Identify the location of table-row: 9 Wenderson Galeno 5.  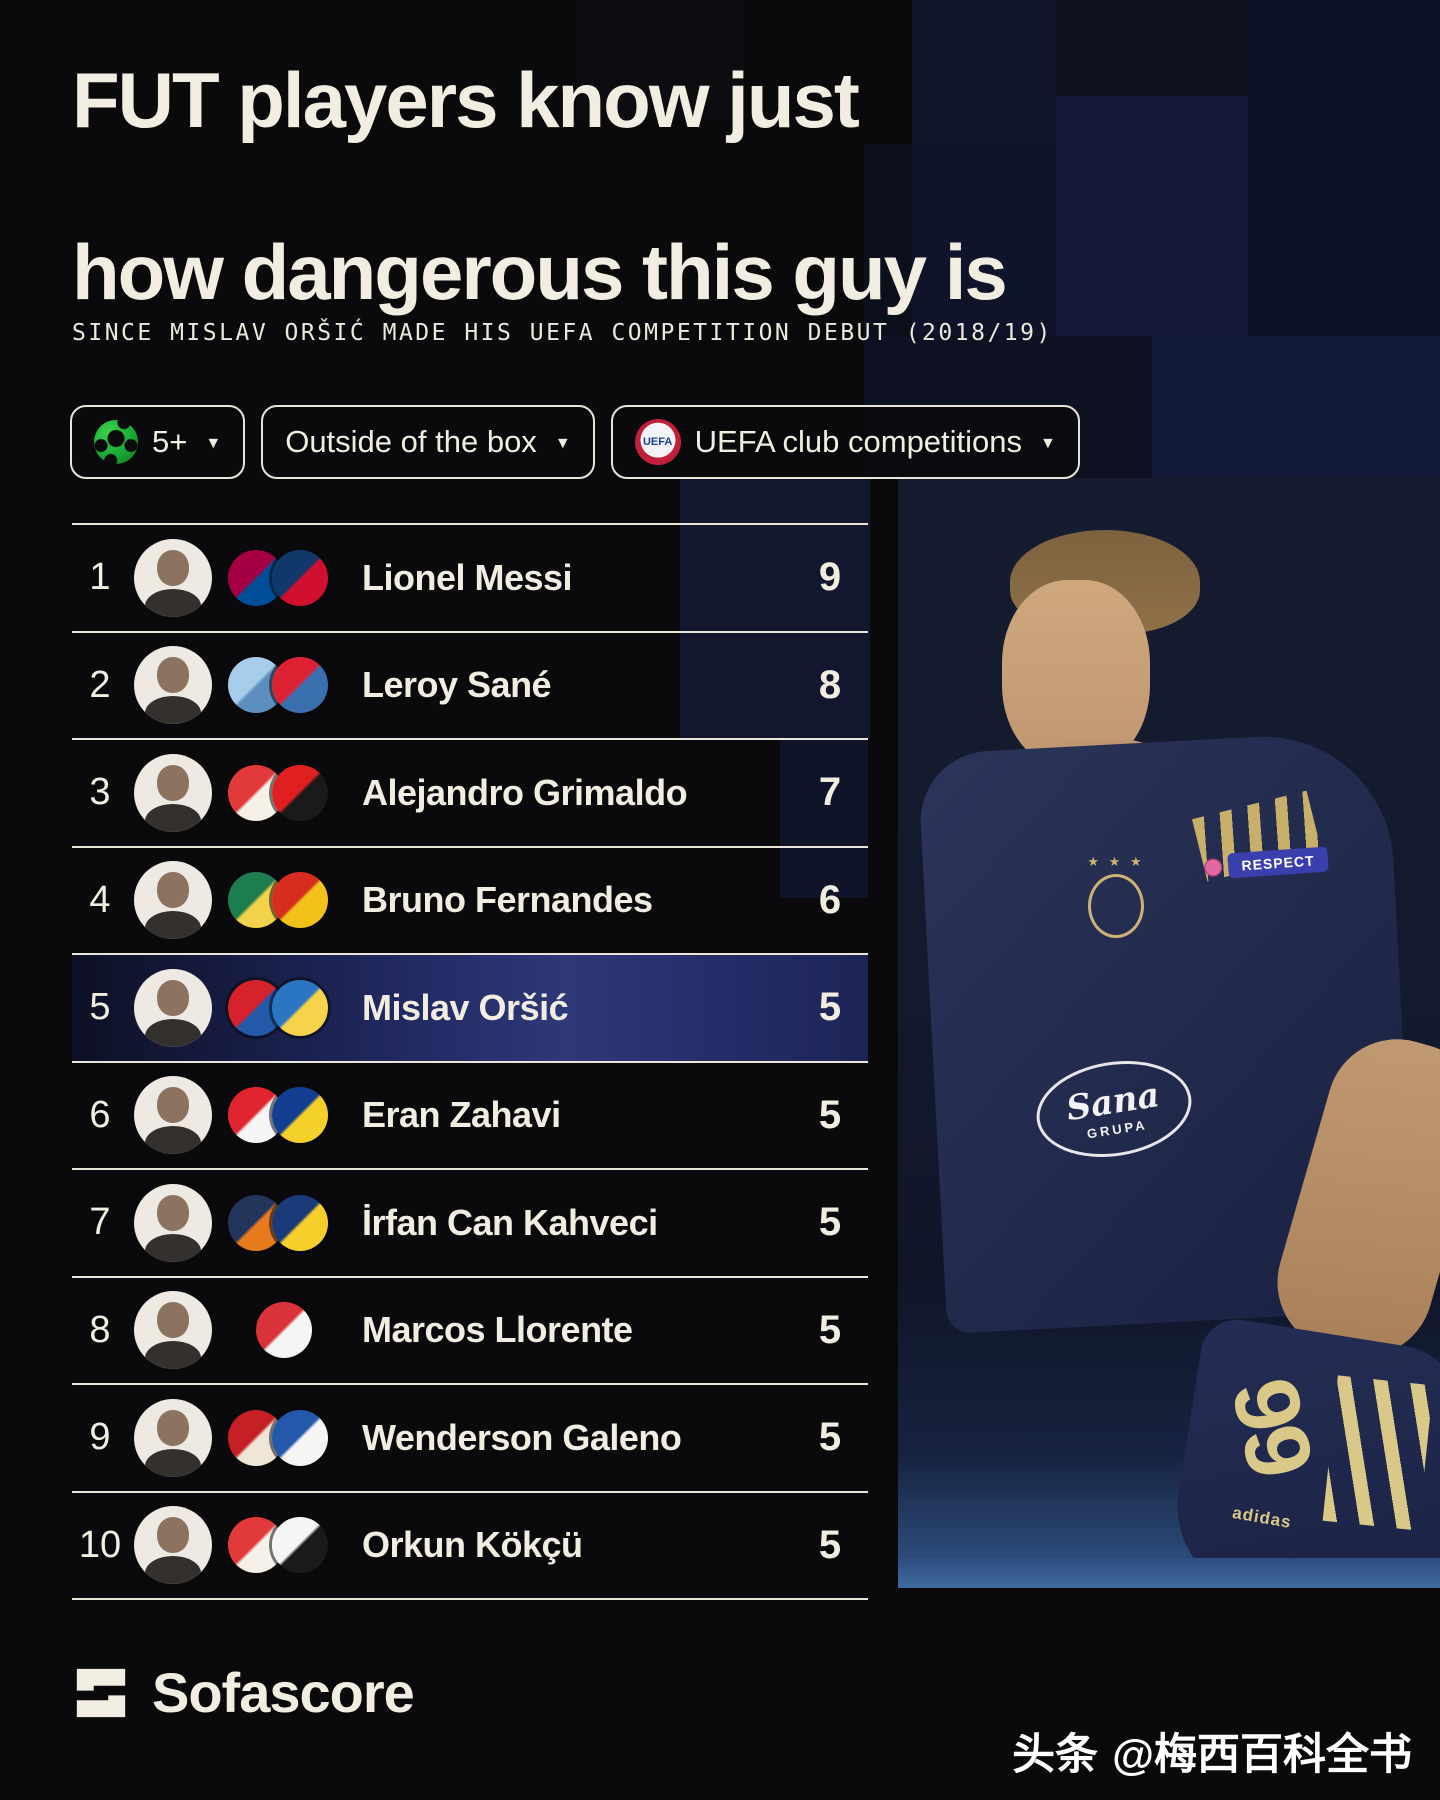
(470, 1437).